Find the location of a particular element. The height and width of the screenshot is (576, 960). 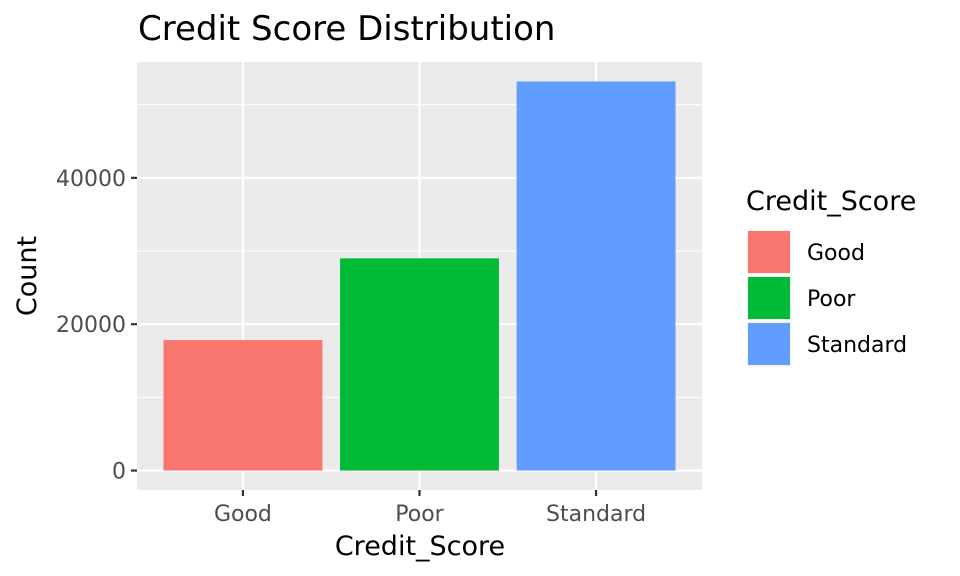

x-axis-title: Credit_Score is located at coordinates (420, 546).